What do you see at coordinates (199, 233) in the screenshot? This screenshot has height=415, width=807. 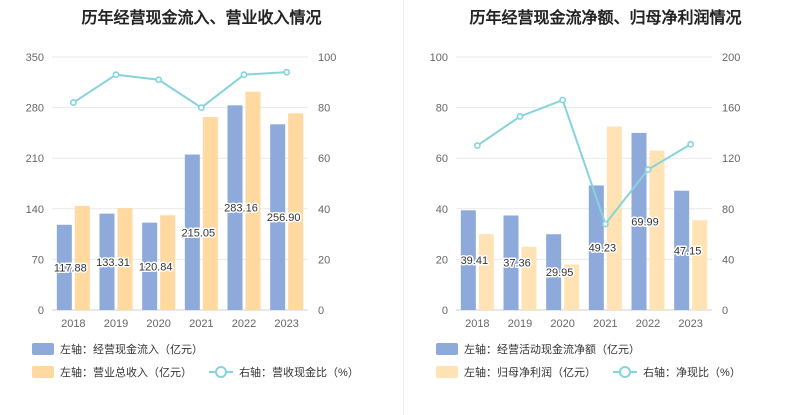 I see `data-label: 215.05` at bounding box center [199, 233].